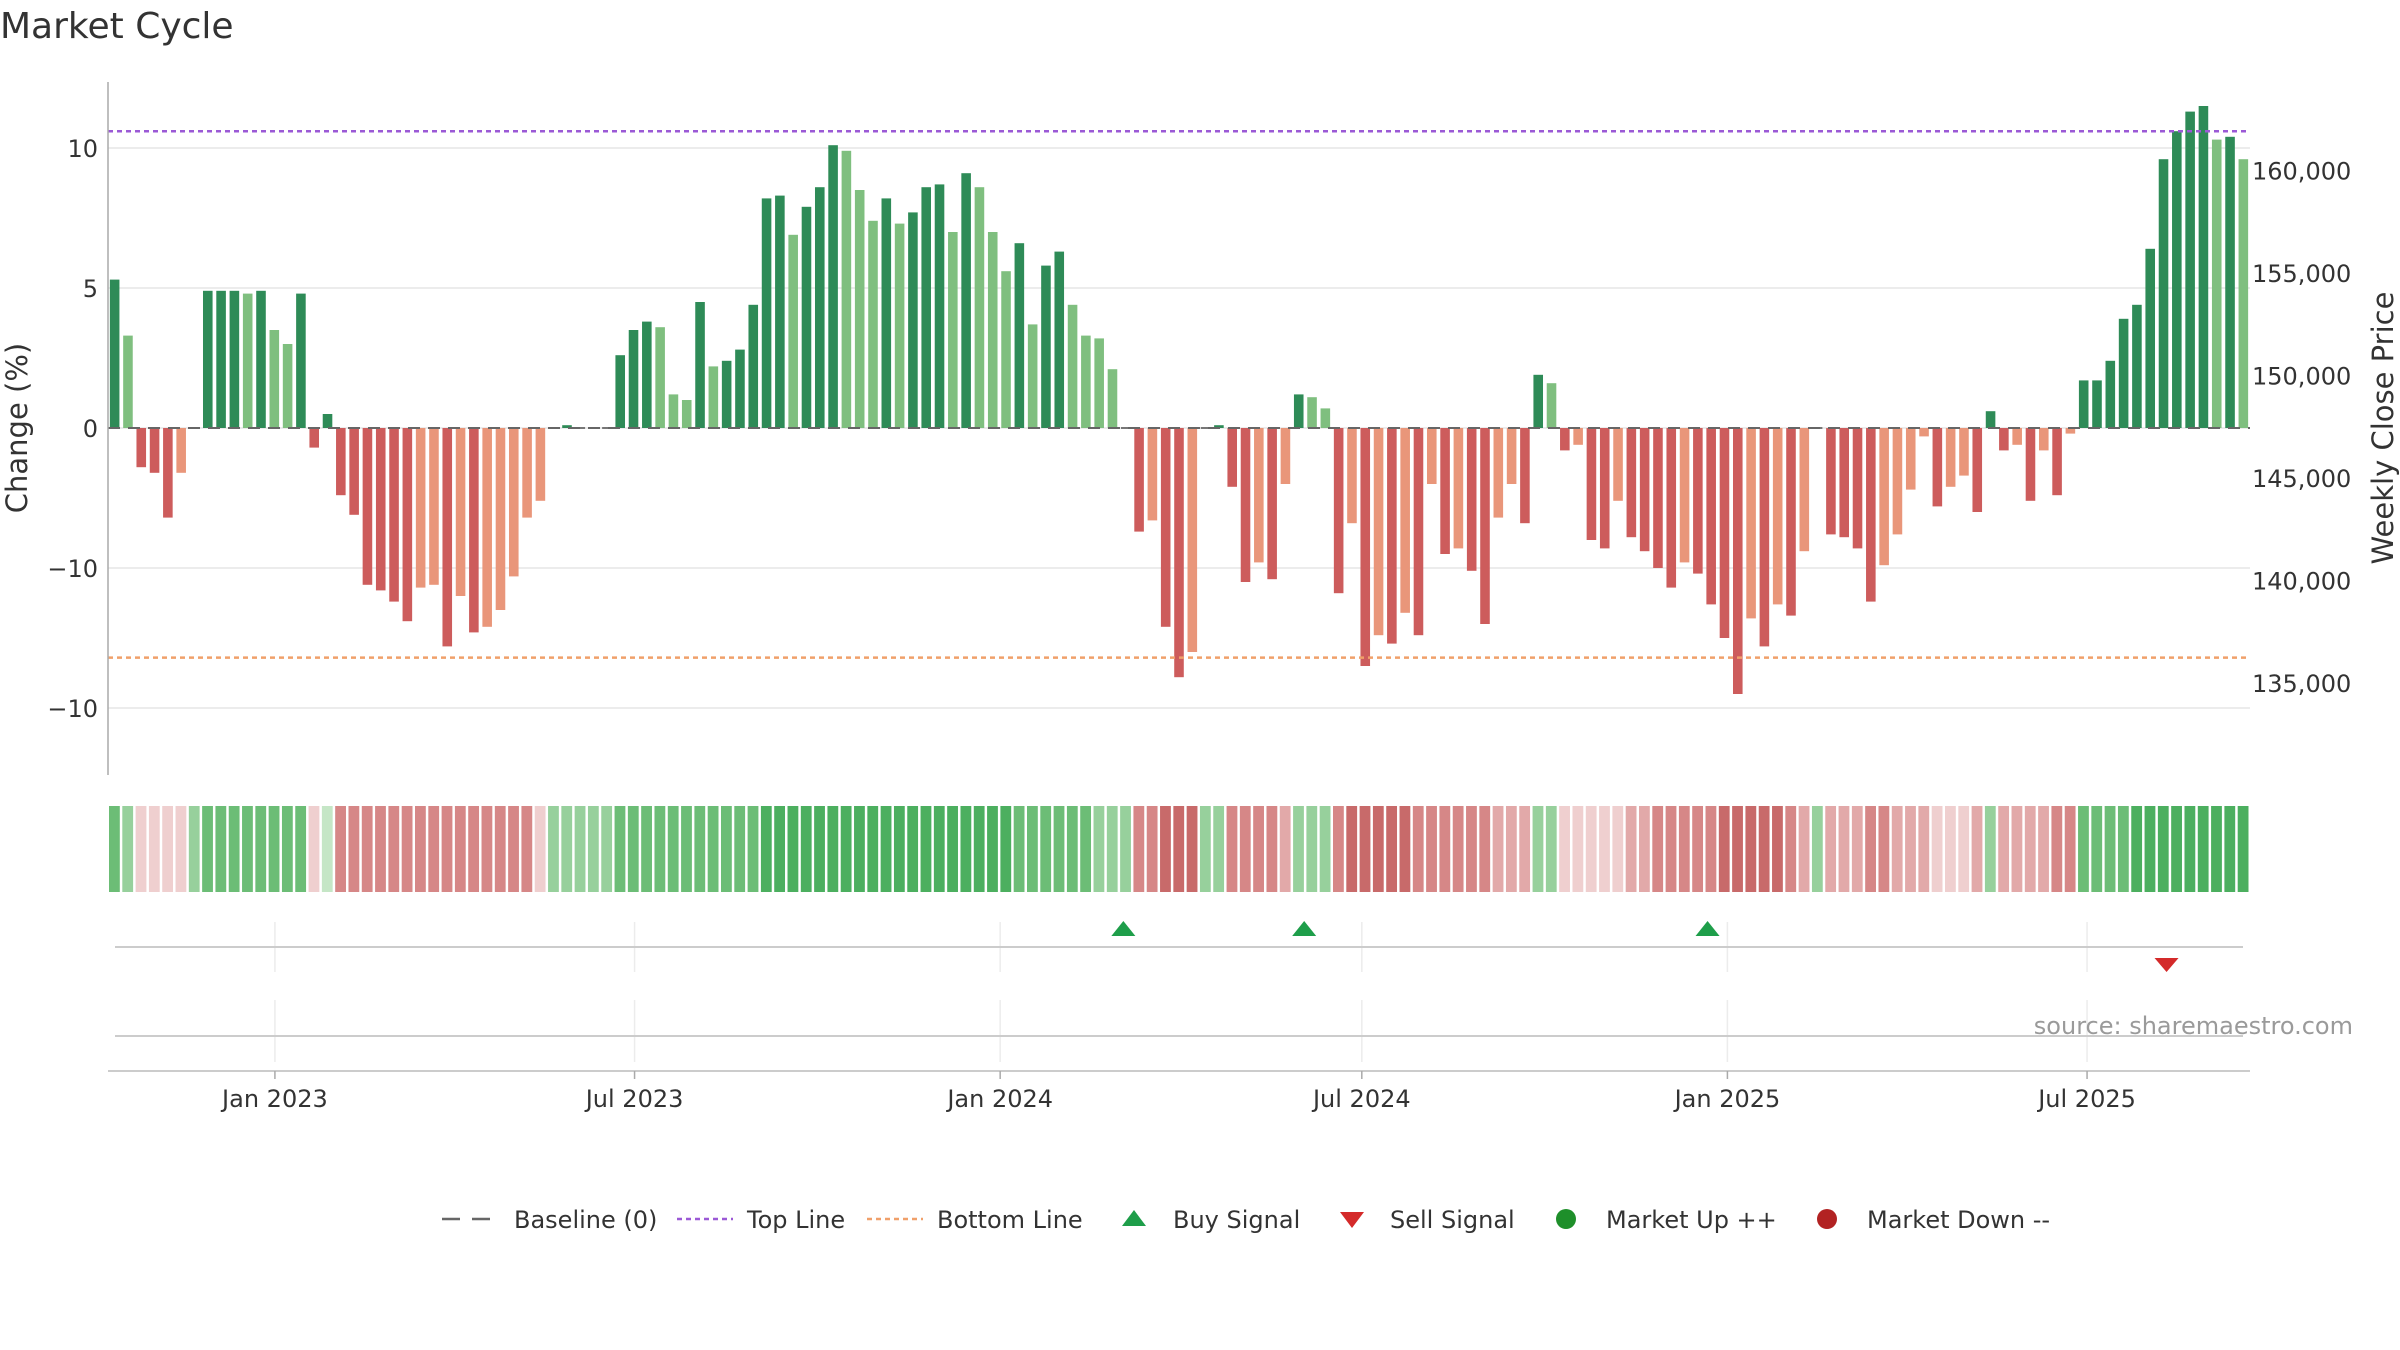 The height and width of the screenshot is (1350, 2400). Describe the element at coordinates (2383, 428) in the screenshot. I see `y2-axis-title: Weekly Close Price` at that location.